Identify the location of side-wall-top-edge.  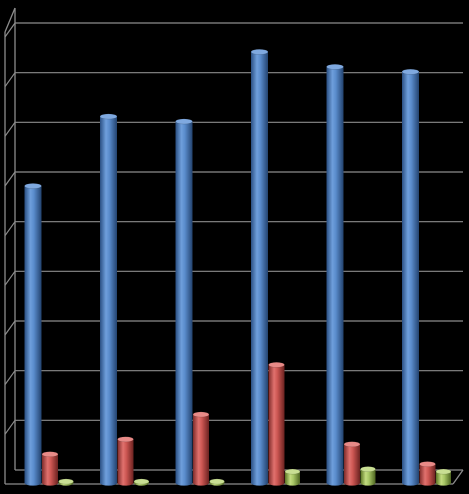
(10, 20).